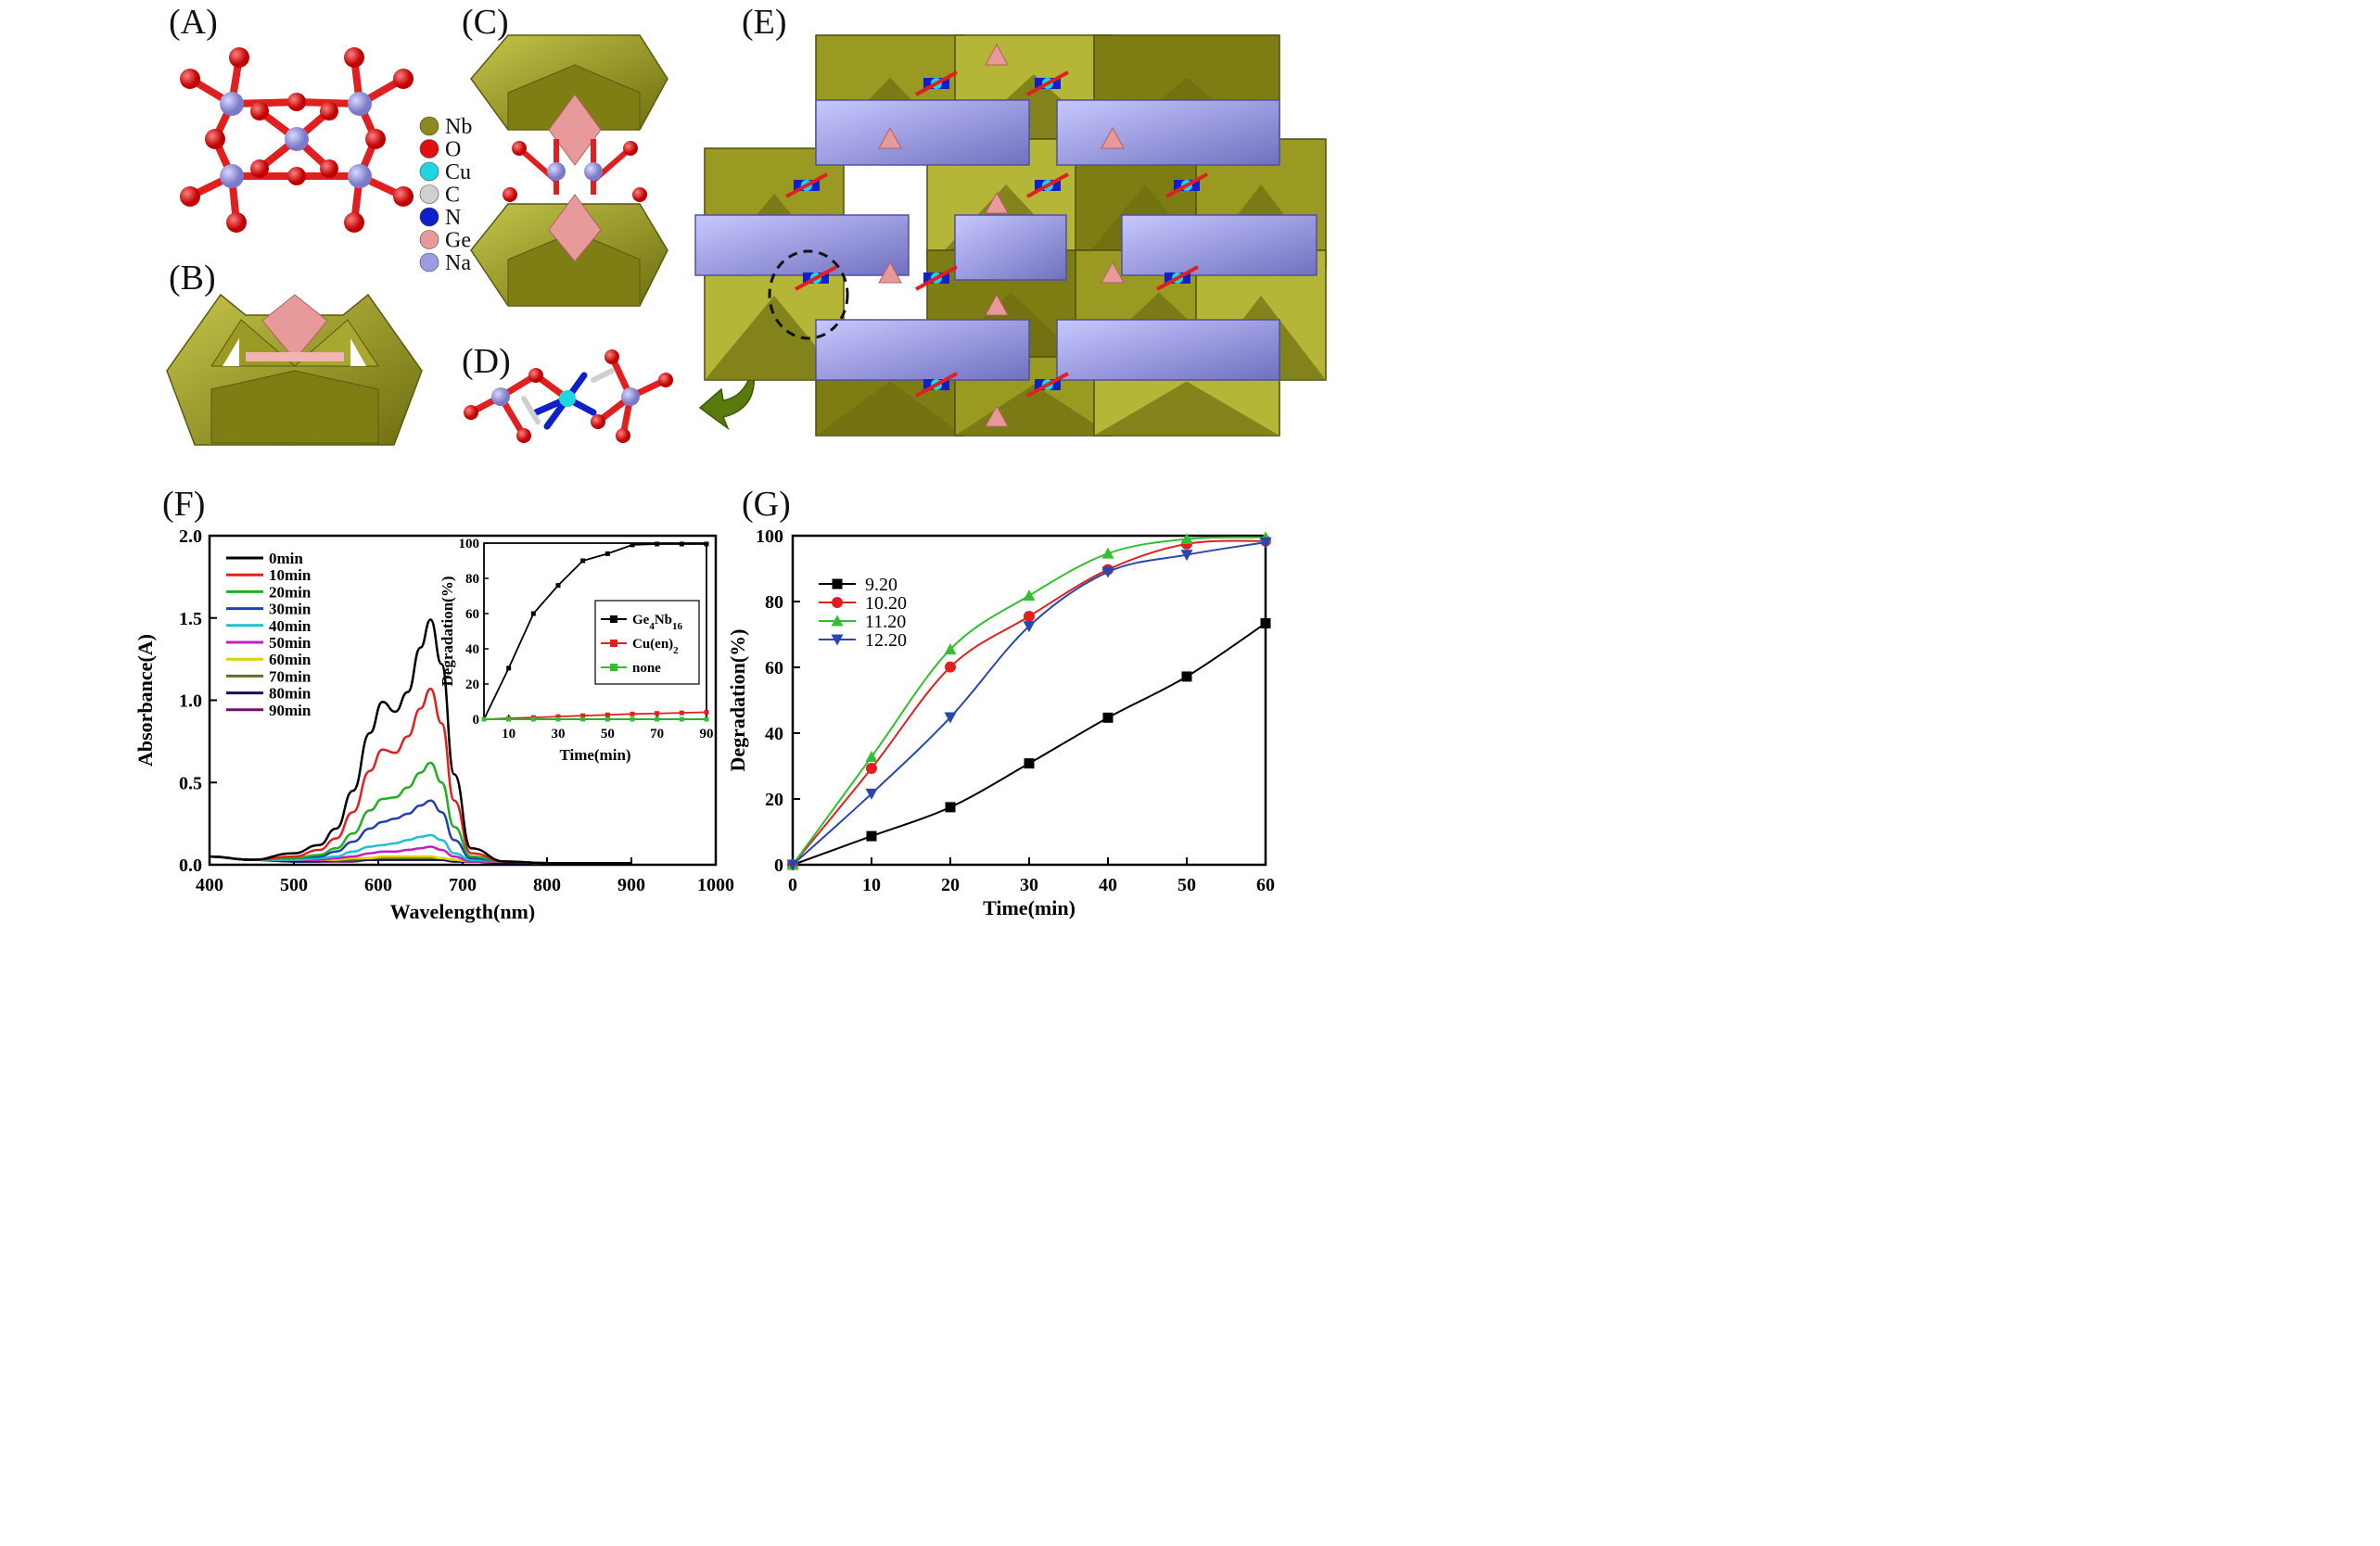 This screenshot has height=1546, width=2380. What do you see at coordinates (608, 734) in the screenshot?
I see `inset-x-tick-label: 50` at bounding box center [608, 734].